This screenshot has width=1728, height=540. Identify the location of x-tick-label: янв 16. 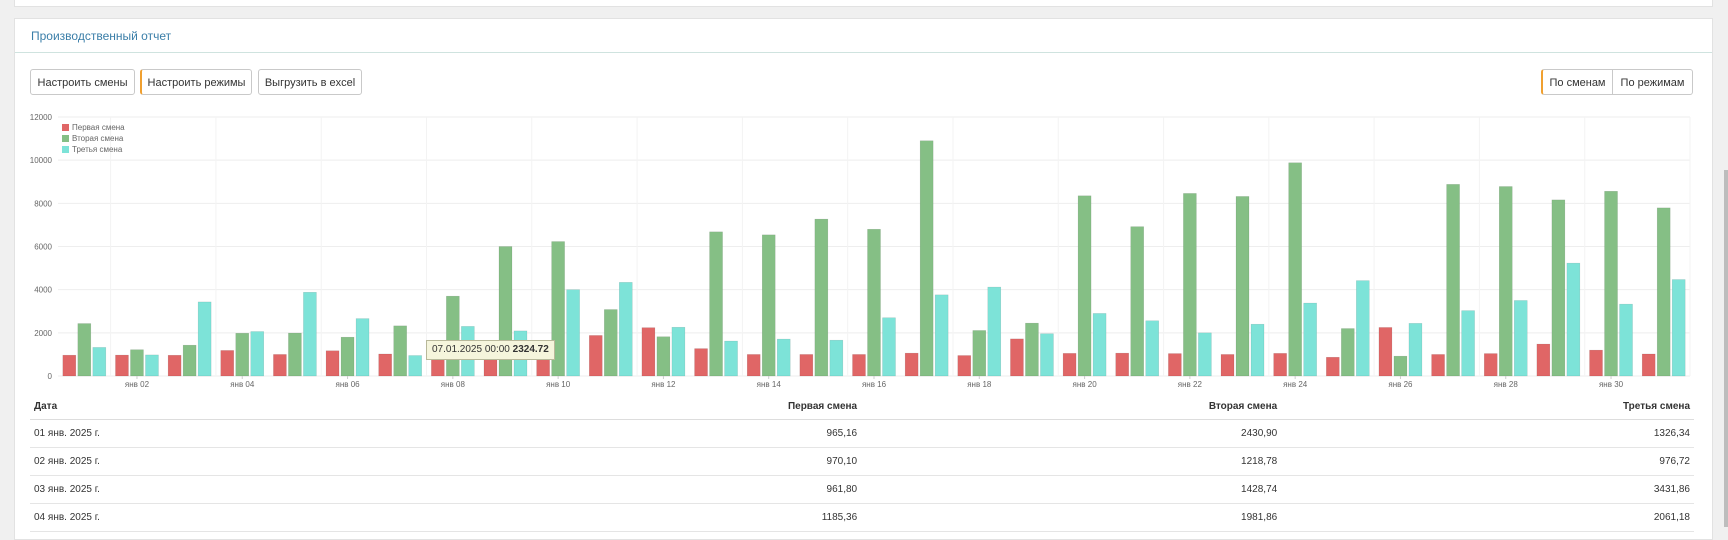
(874, 384).